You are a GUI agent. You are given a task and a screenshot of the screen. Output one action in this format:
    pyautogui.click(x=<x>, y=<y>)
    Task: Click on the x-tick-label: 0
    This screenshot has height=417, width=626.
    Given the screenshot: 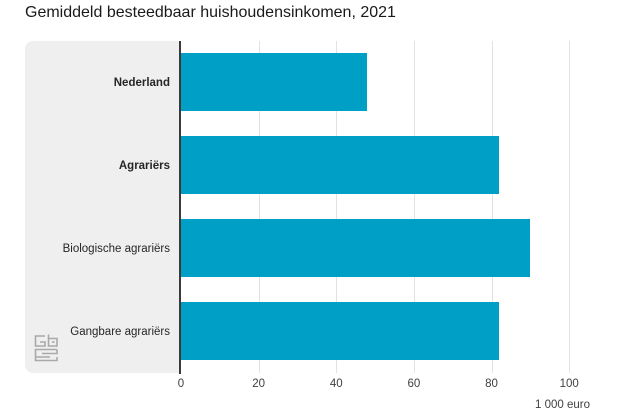 What is the action you would take?
    pyautogui.click(x=181, y=384)
    